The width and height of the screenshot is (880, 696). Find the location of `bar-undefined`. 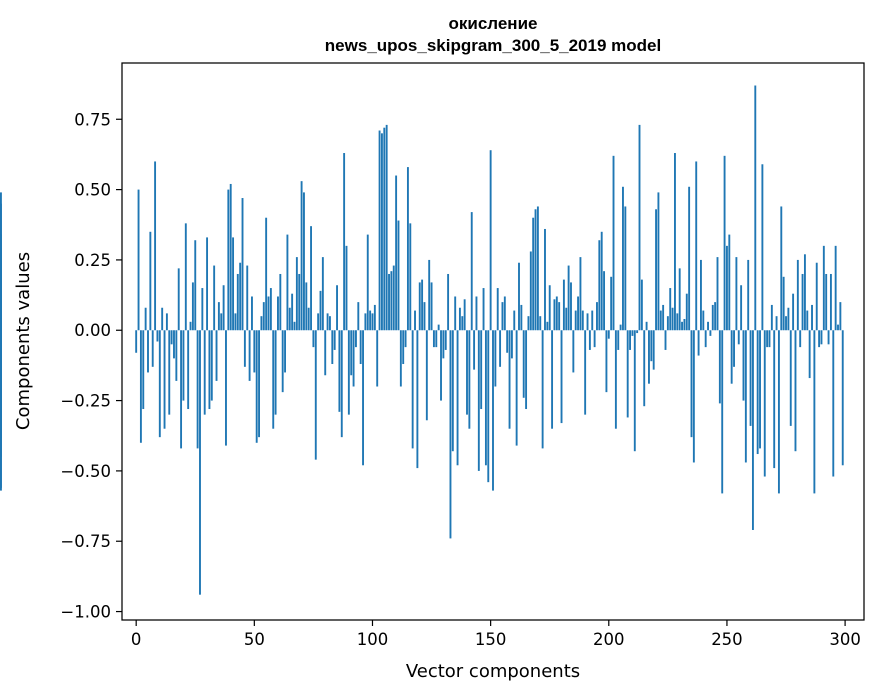

bar-undefined is located at coordinates (1, 324).